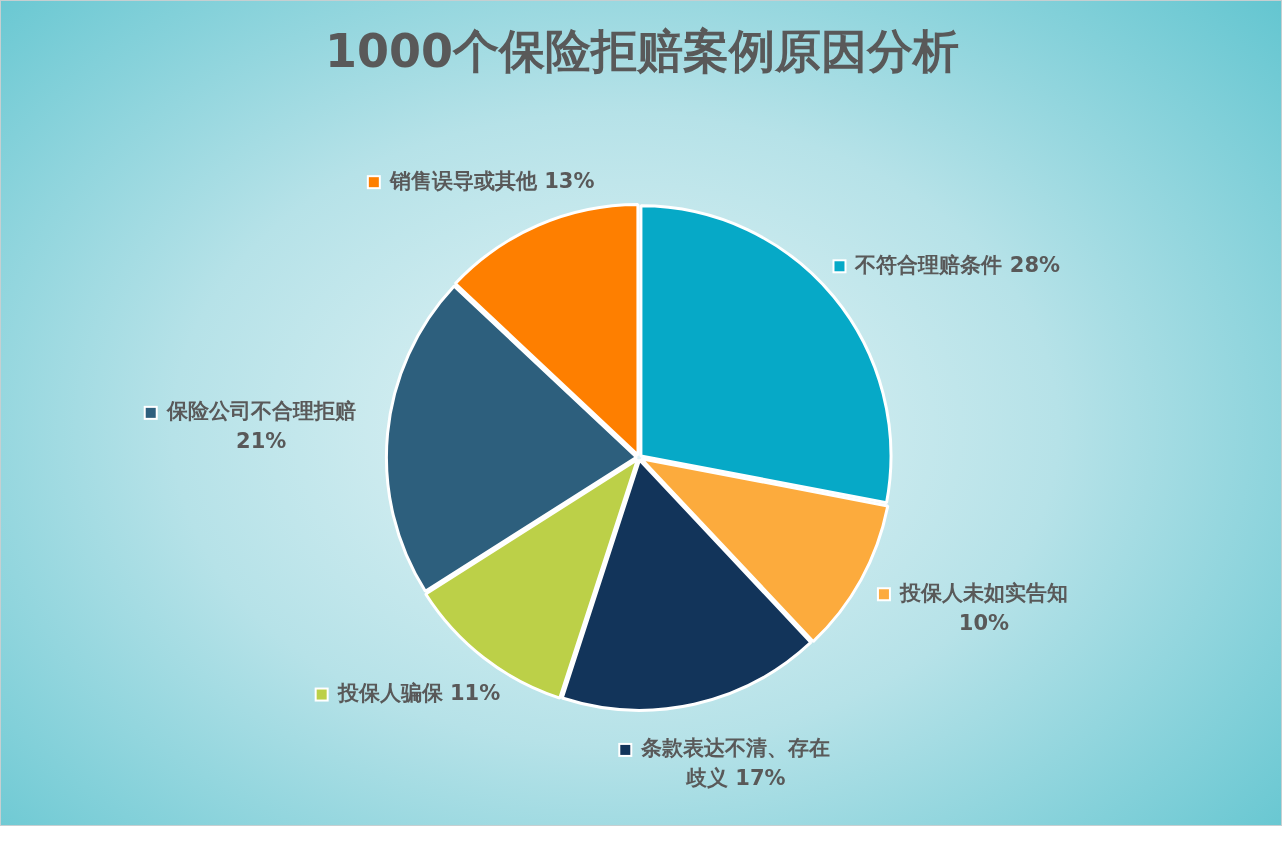 Image resolution: width=1282 pixels, height=842 pixels. What do you see at coordinates (260, 411) in the screenshot?
I see `legend-label: 保险公司不合理拒赔` at bounding box center [260, 411].